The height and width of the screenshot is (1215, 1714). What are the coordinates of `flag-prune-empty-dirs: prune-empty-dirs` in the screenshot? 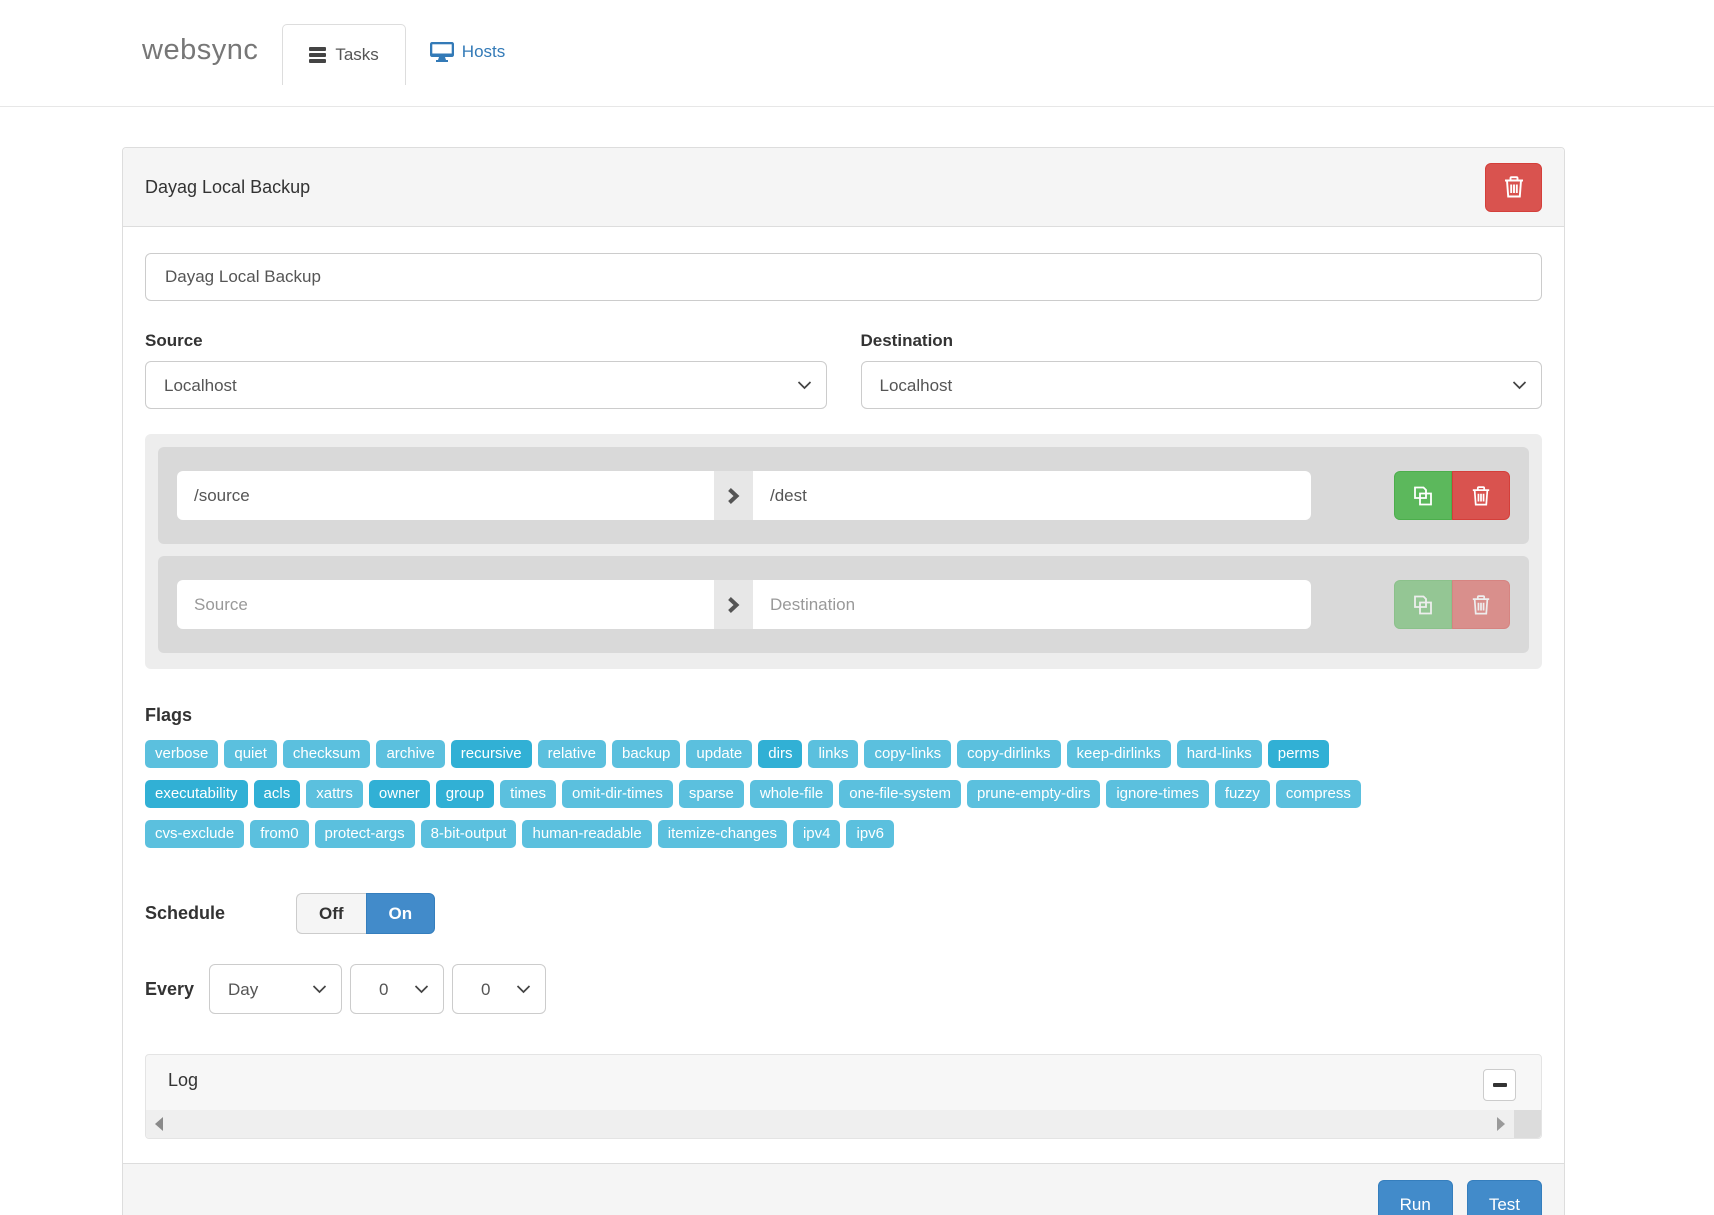 It's located at (1033, 794).